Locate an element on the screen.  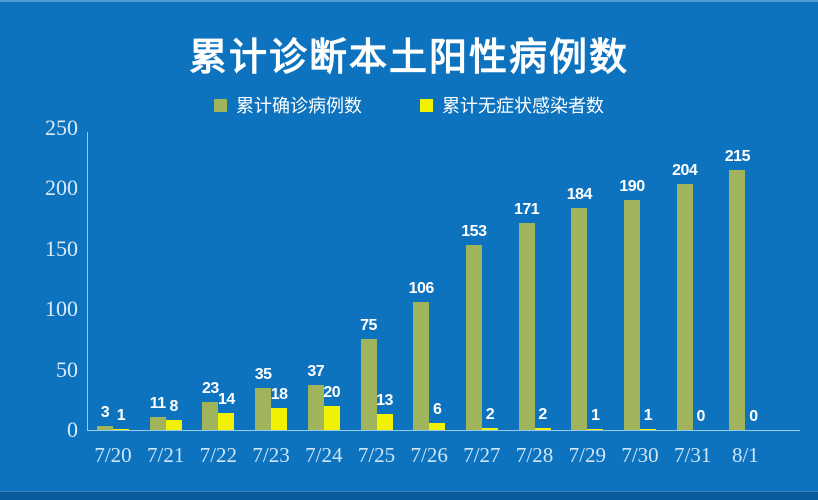
bar-value-label-confirmed: 3 is located at coordinates (105, 413).